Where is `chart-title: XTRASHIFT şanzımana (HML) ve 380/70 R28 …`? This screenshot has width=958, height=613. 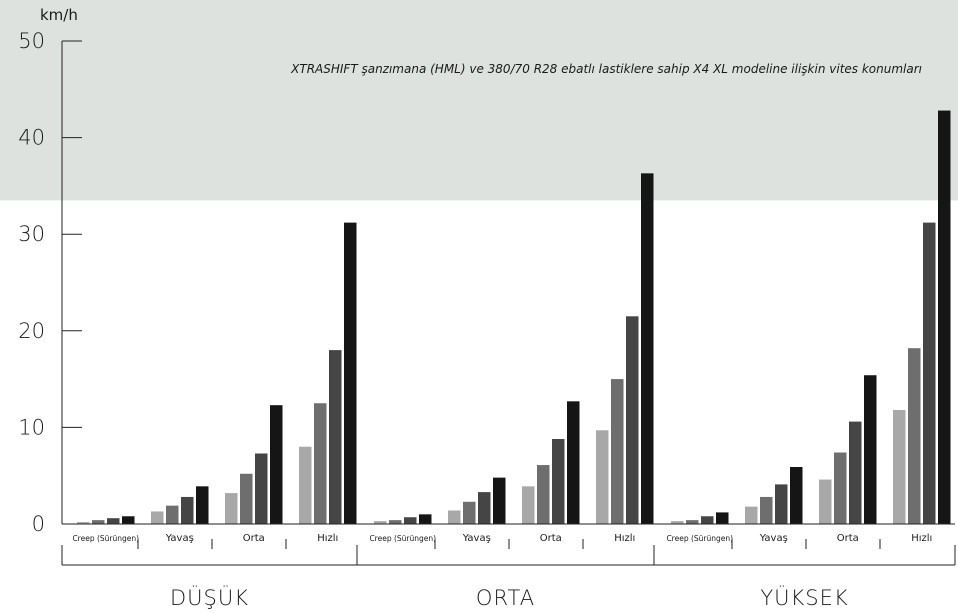
chart-title: XTRASHIFT şanzımana (HML) ve 380/70 R28 … is located at coordinates (606, 69).